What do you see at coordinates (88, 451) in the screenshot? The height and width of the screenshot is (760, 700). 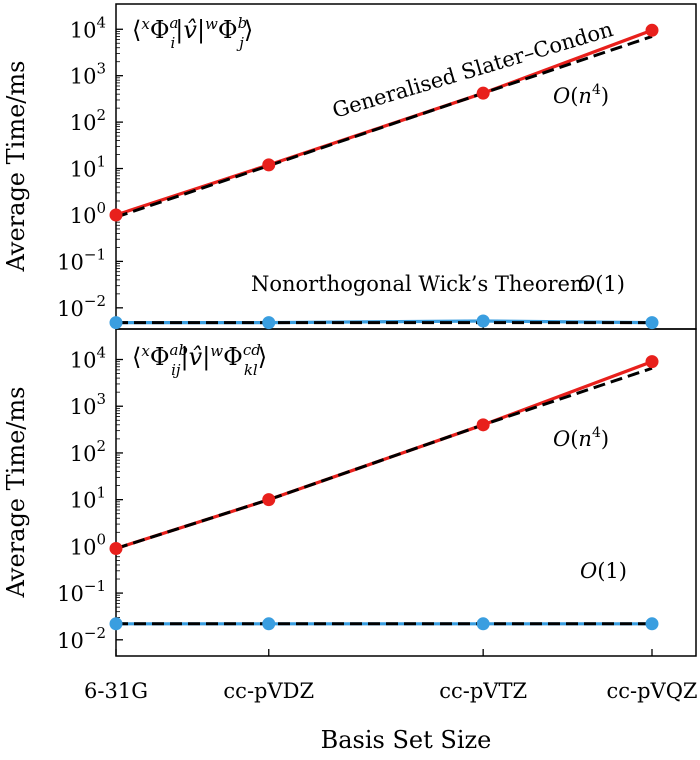 I see `bottom-y-tick-label-2: 10²` at bounding box center [88, 451].